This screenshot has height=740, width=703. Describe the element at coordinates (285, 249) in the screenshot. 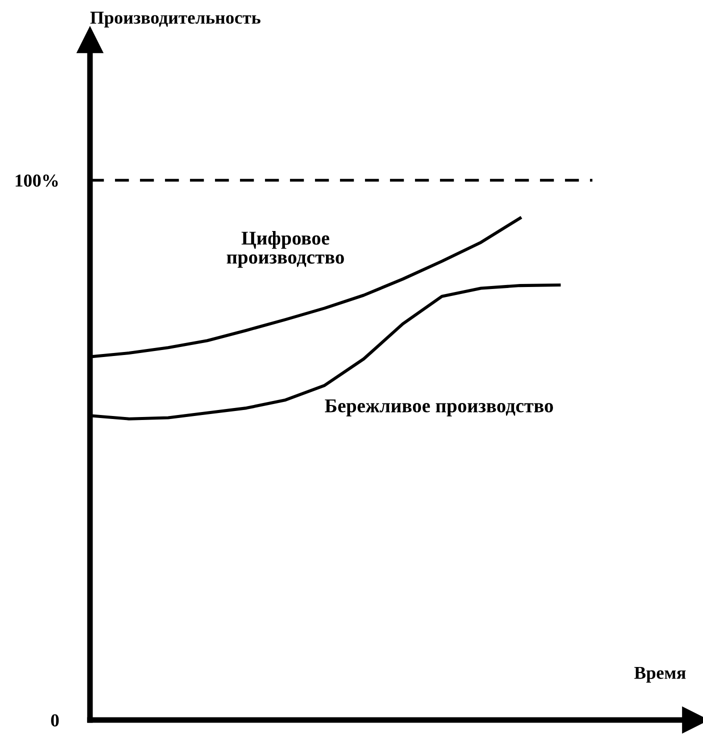

I see `series-label: Цифровое производство` at that location.